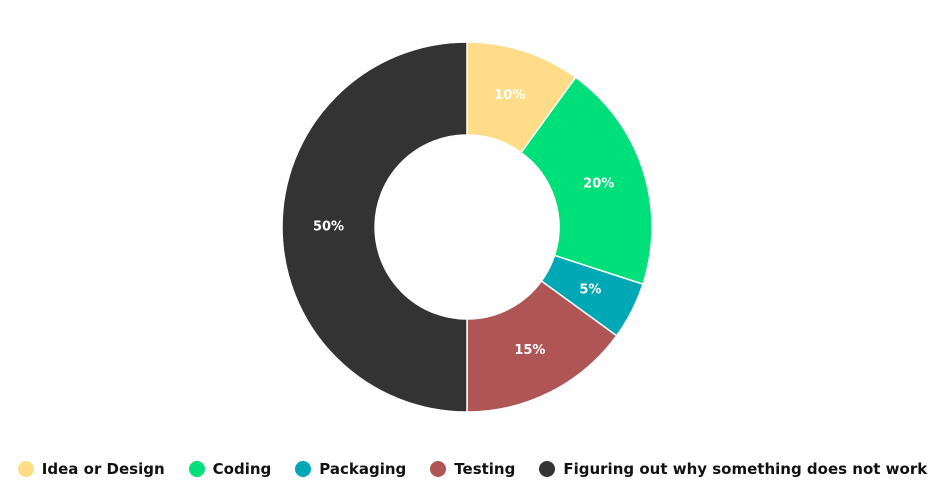 The width and height of the screenshot is (945, 490). I want to click on legend-item-idea-or-design: Idea or Design, so click(91, 469).